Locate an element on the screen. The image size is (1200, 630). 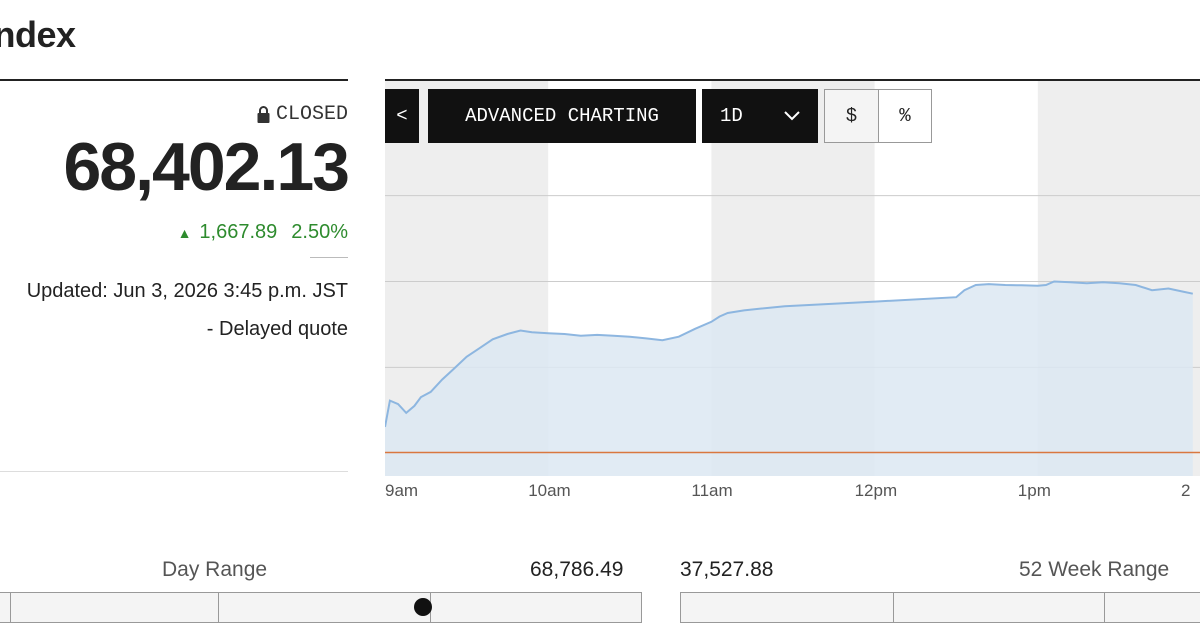
up-arrow-icon: ▲ is located at coordinates (184, 232).